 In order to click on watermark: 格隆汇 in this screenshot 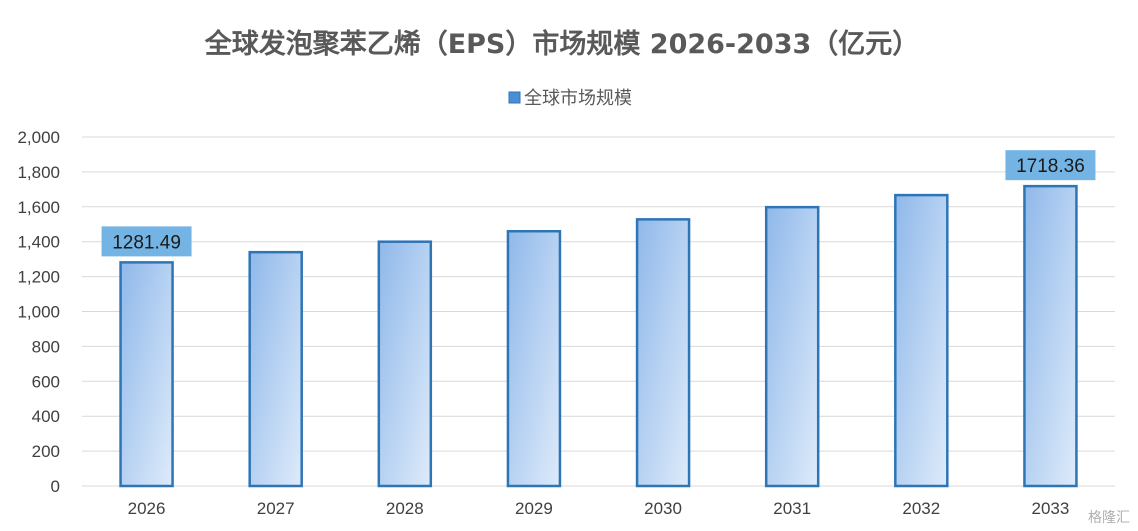, I will do `click(1109, 518)`.